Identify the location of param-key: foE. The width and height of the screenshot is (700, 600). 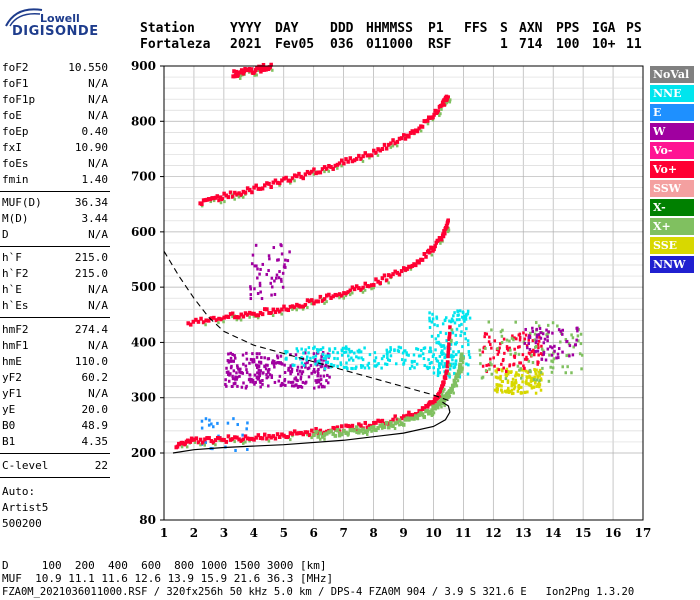
(12, 115).